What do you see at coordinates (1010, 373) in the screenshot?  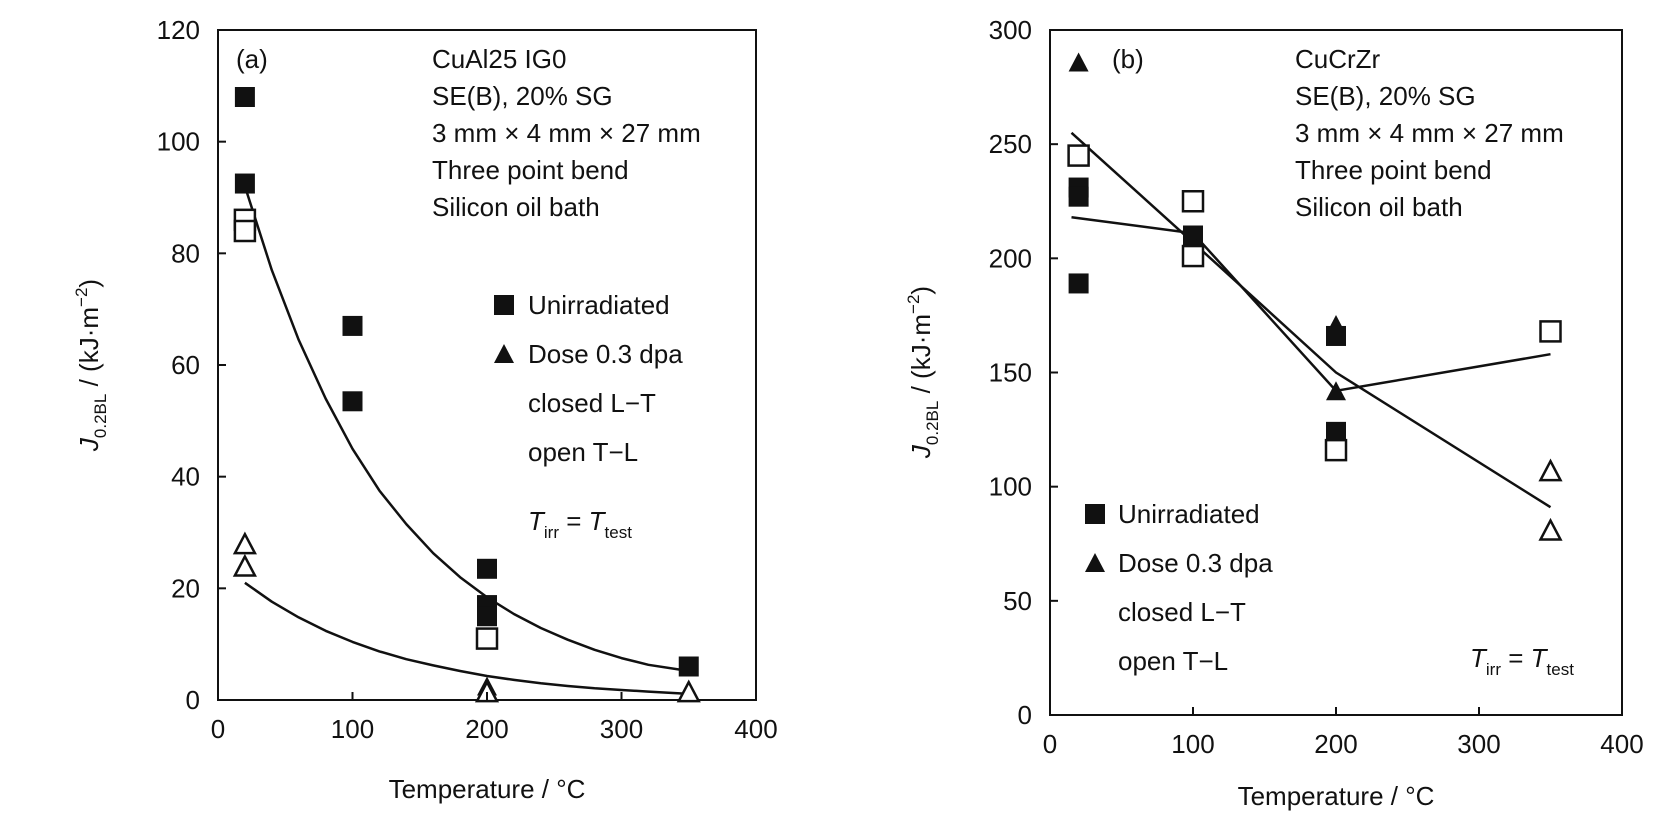 I see `y-tick-label: 150` at bounding box center [1010, 373].